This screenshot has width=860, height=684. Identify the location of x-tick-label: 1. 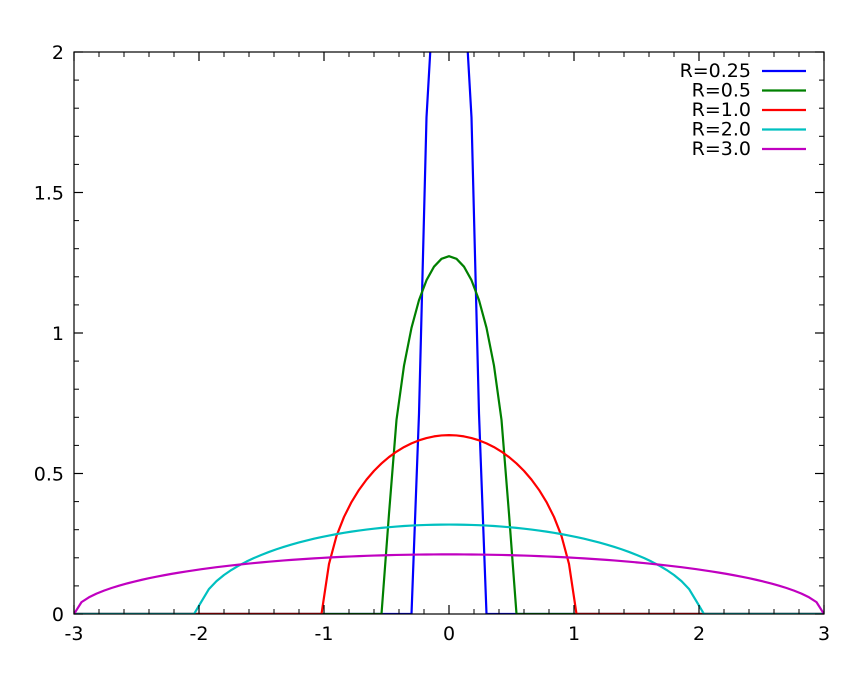
(574, 634).